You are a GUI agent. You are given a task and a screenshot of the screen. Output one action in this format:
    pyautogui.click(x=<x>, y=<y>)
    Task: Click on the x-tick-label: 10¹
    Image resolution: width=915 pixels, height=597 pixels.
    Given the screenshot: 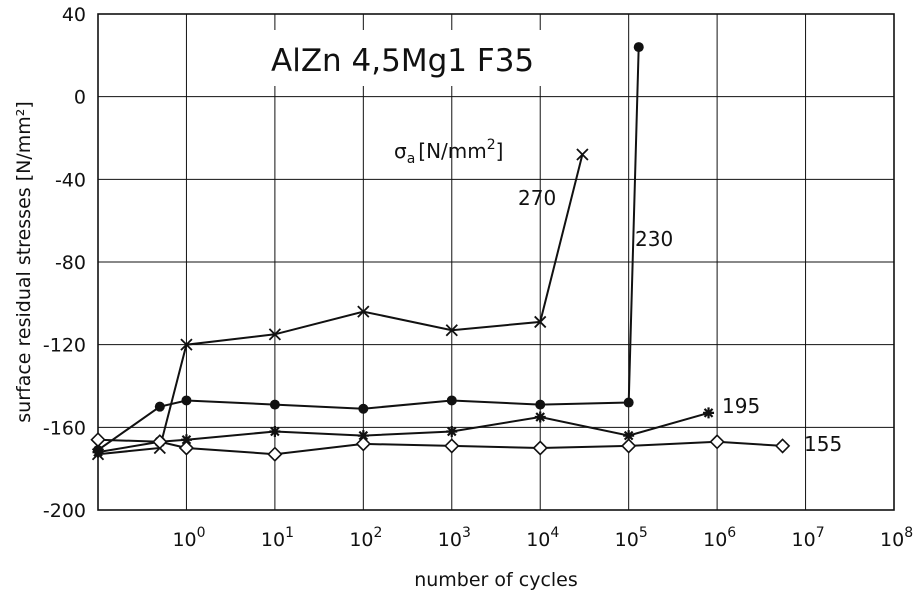 What is the action you would take?
    pyautogui.click(x=277, y=538)
    